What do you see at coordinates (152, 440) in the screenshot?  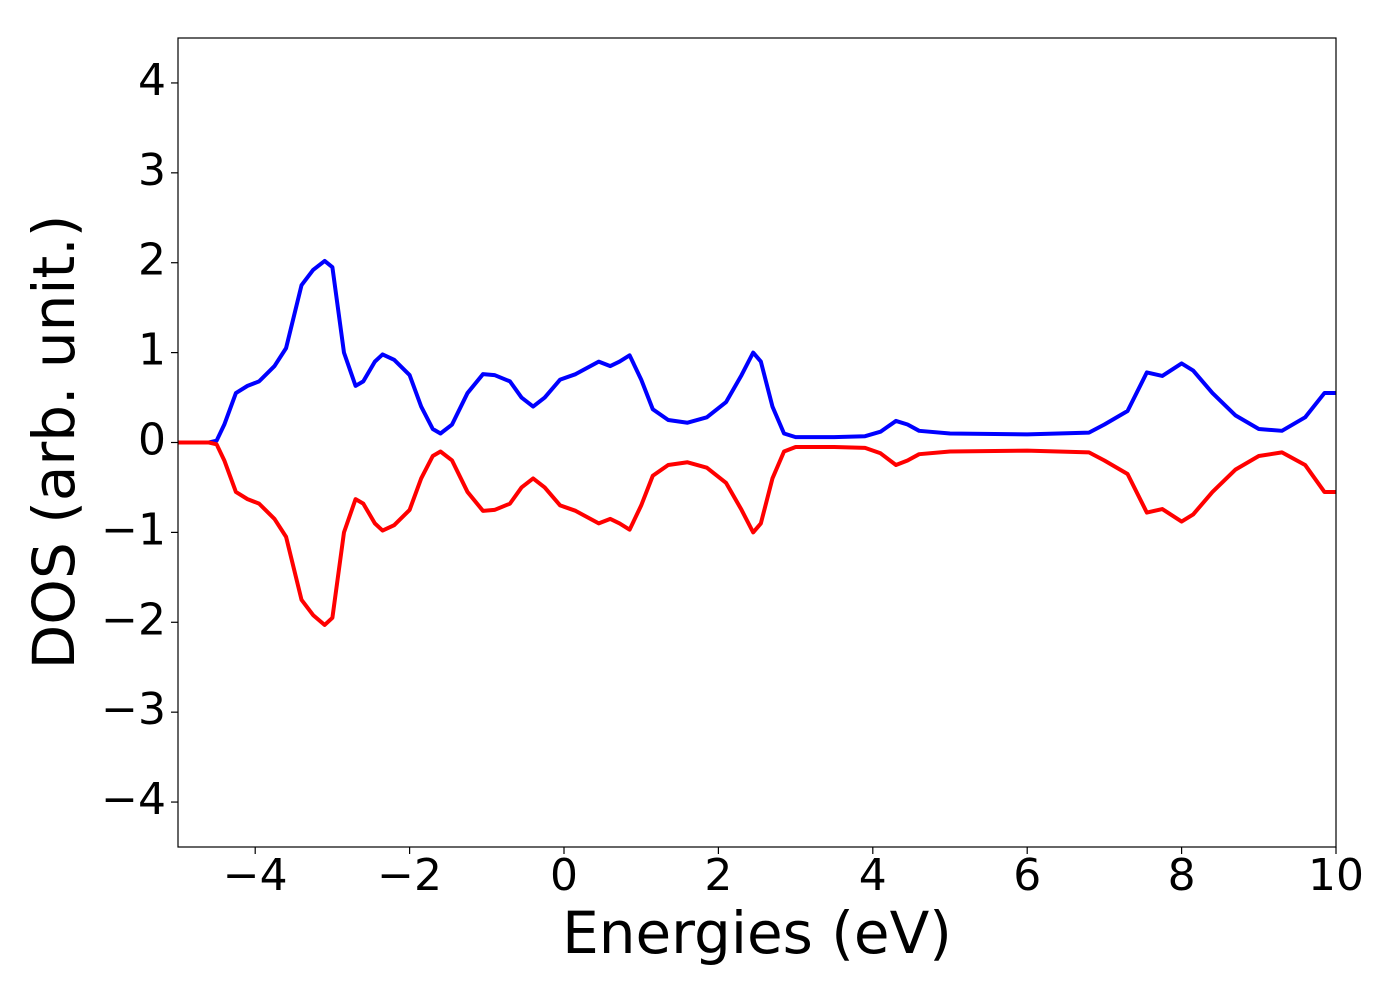 I see `y-tick-label: 0` at bounding box center [152, 440].